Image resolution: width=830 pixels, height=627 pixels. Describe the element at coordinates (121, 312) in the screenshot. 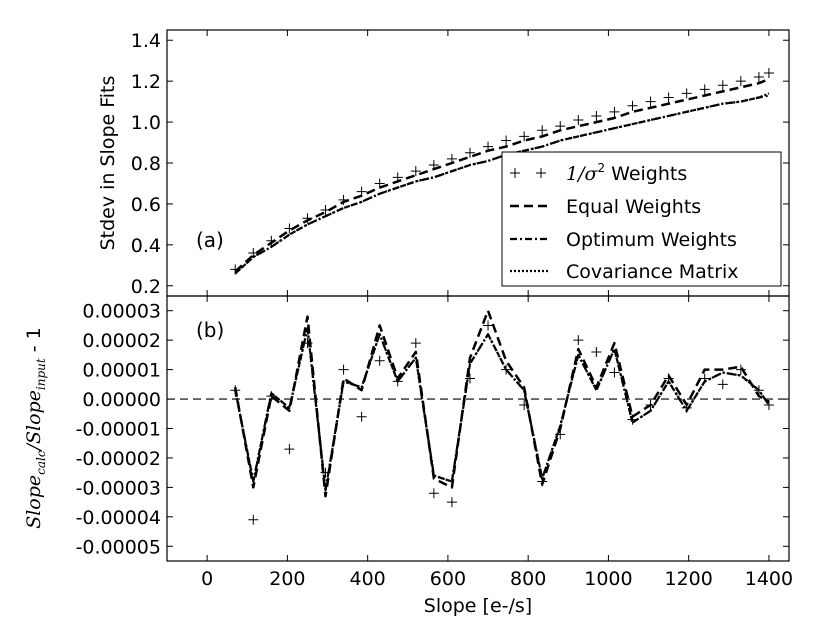

I see `panel-b-ytick-label: 0.00003` at that location.